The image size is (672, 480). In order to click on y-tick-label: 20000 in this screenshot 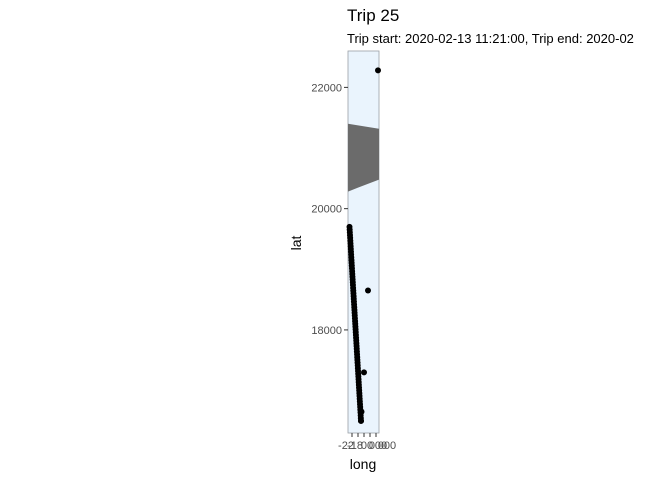, I will do `click(326, 210)`.